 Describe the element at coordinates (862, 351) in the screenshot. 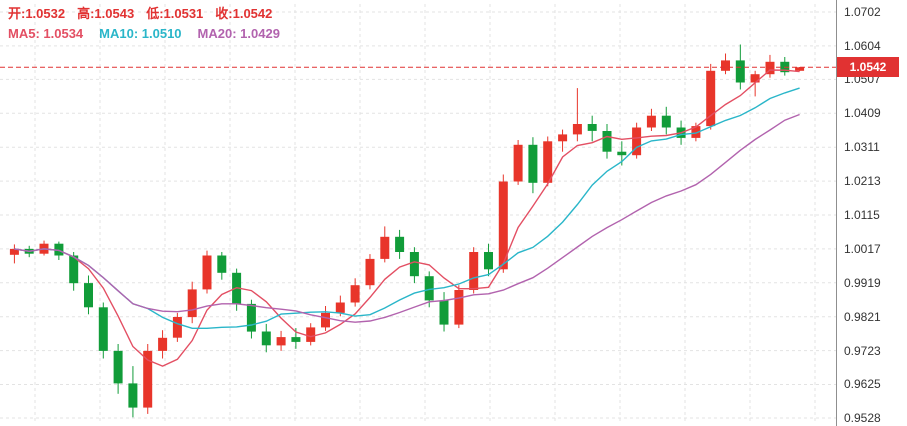

I see `y-axis-label: 0.9723` at that location.